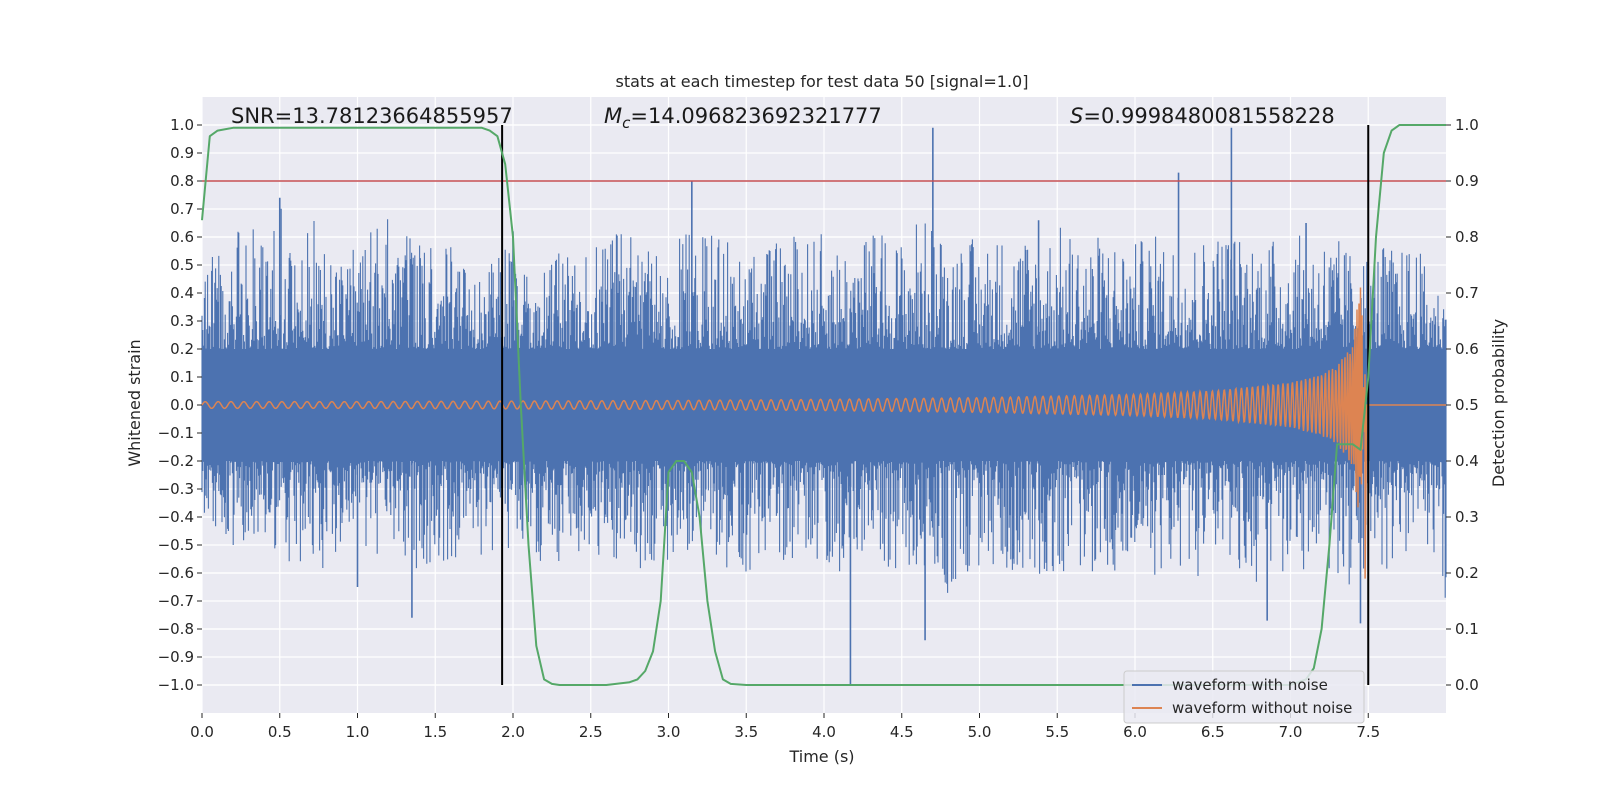 Image resolution: width=1600 pixels, height=800 pixels. I want to click on x-tick-label: 3.5, so click(746, 732).